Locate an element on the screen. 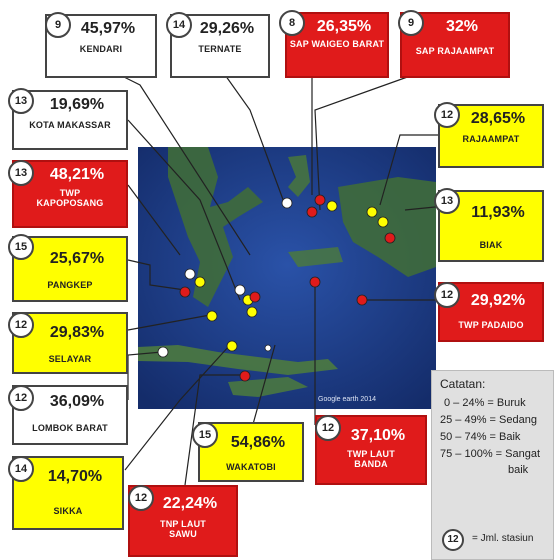 Image resolution: width=554 pixels, height=560 pixels. station-twp-kapoposang: 48,21% TWP KAPOPOSANG is located at coordinates (70, 194).